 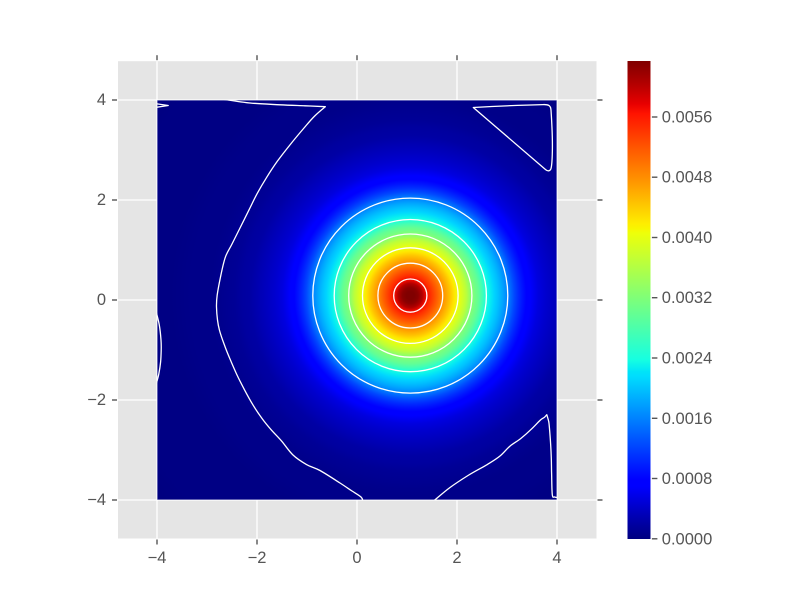 I want to click on svg-text: 0.0056, so click(x=687, y=118).